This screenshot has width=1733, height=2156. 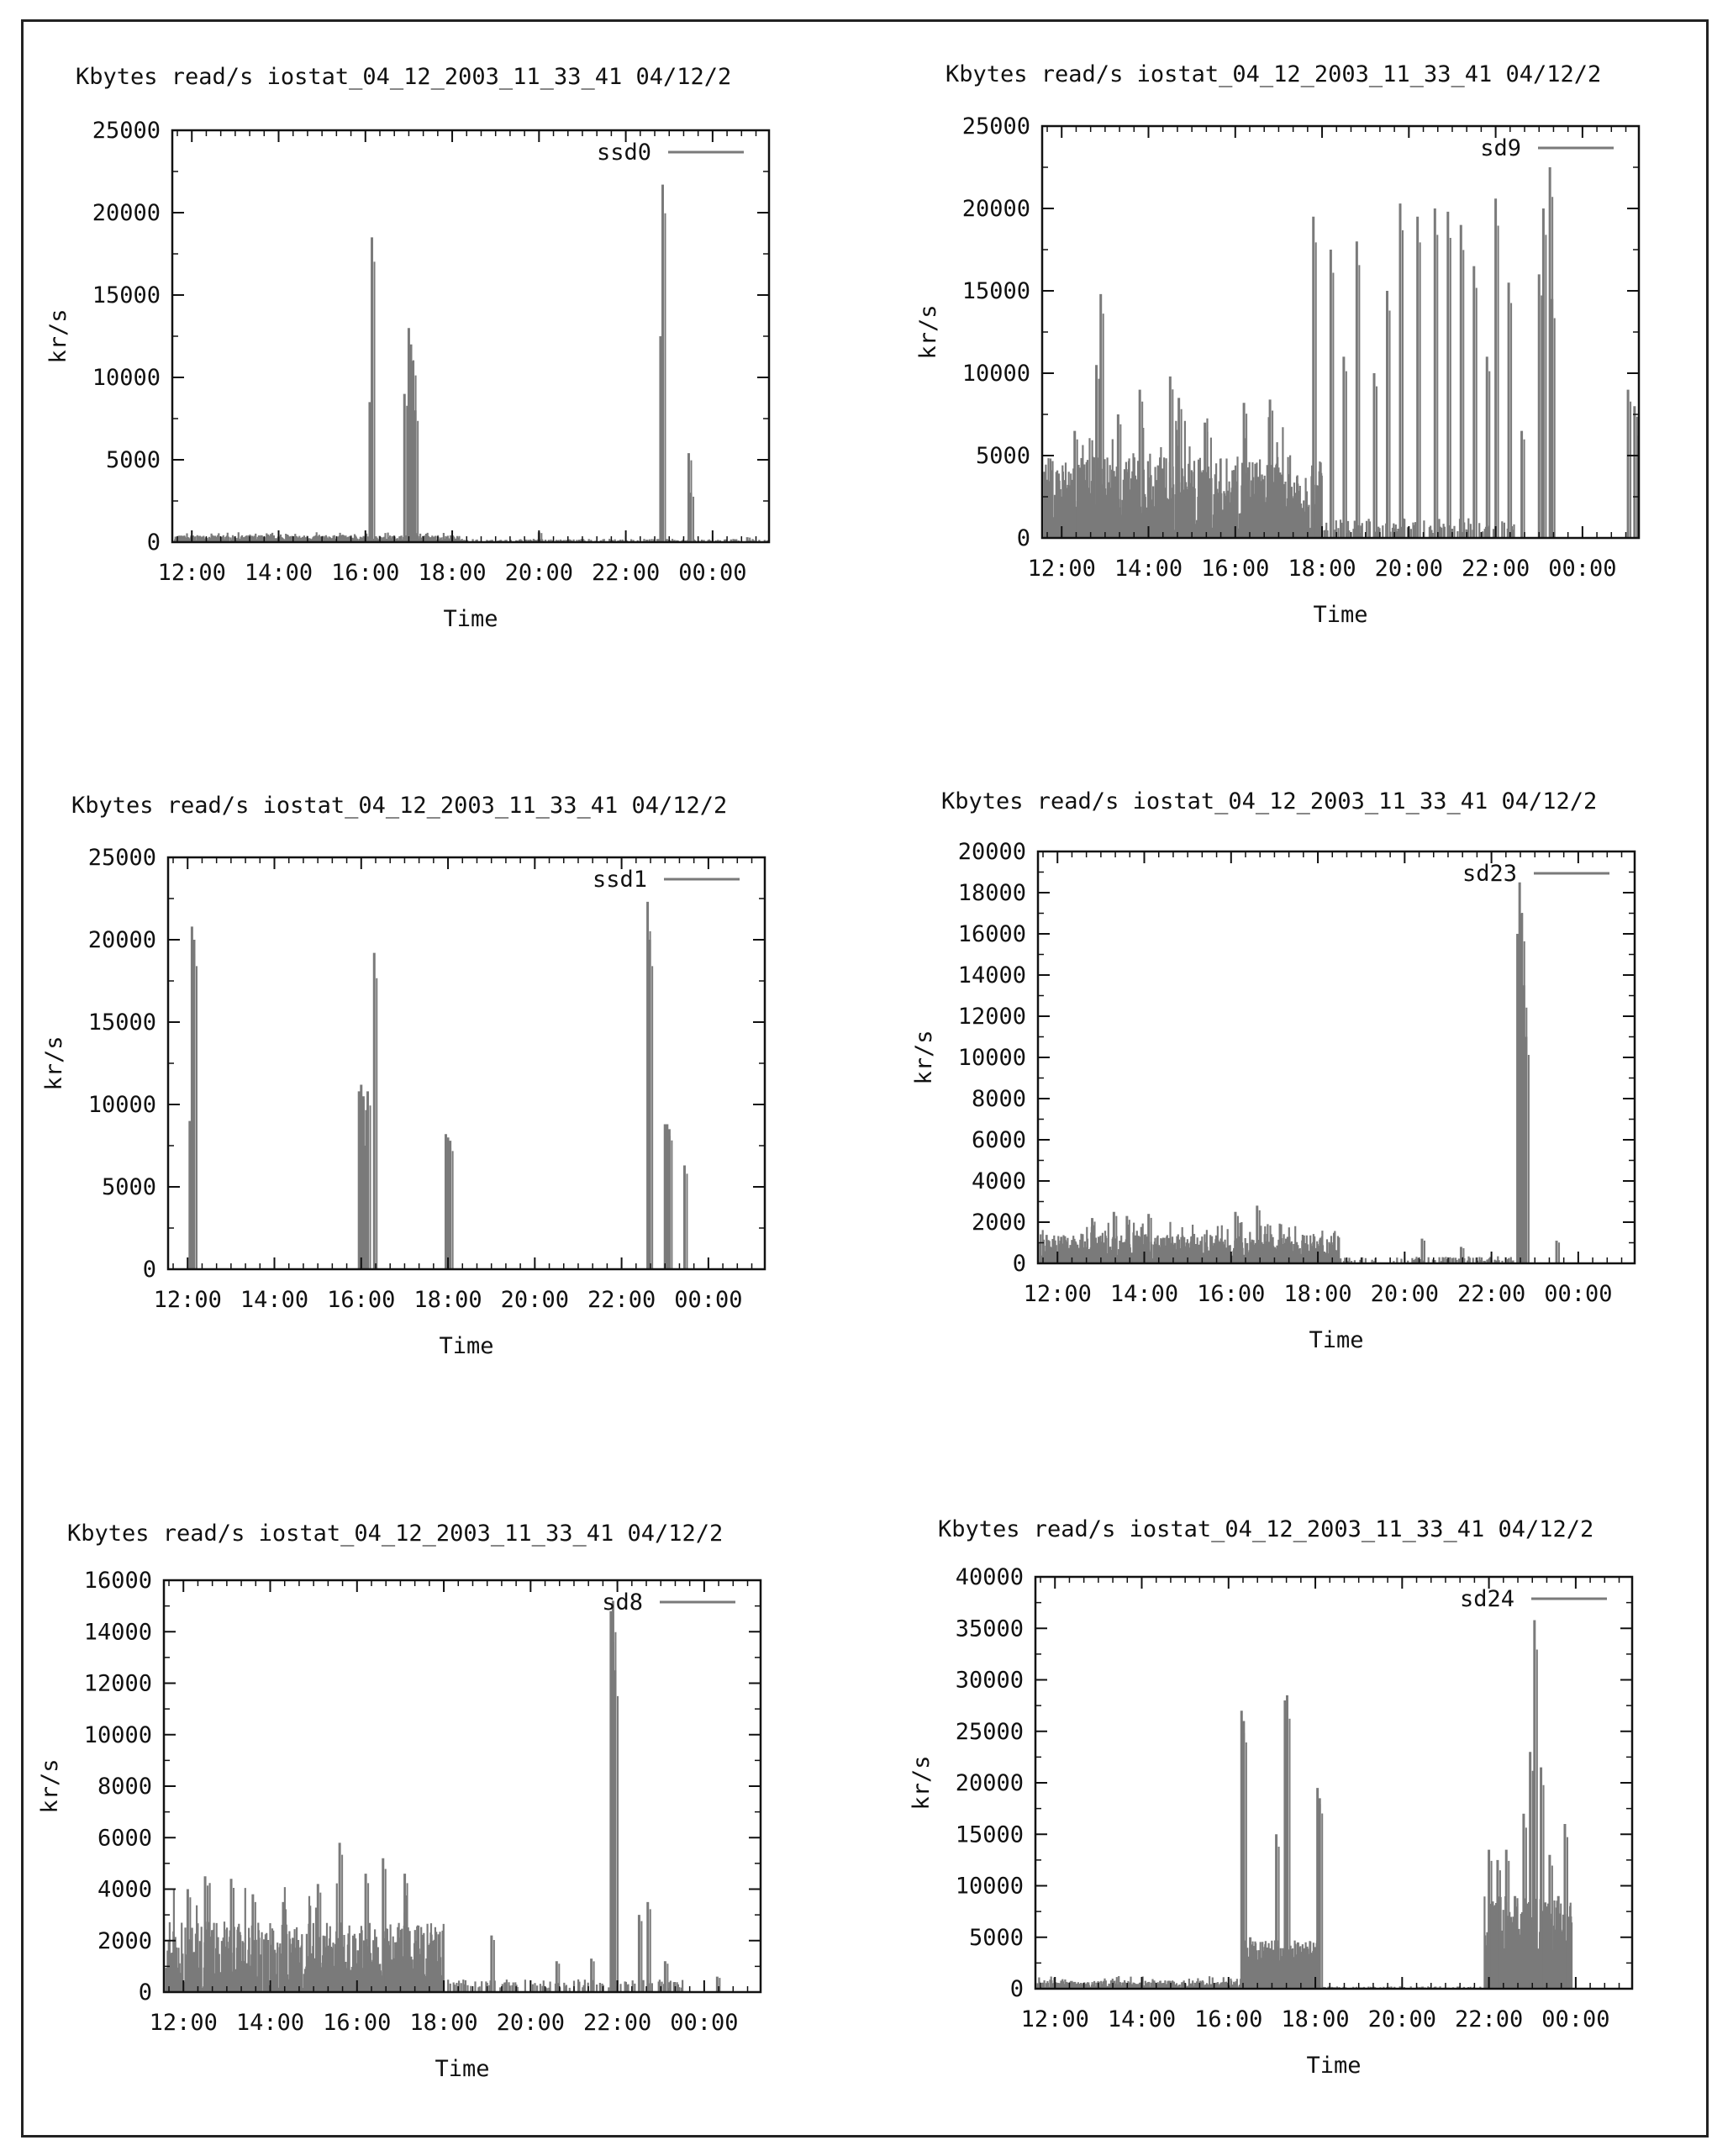 What do you see at coordinates (992, 893) in the screenshot?
I see `y-tick-label: 18000` at bounding box center [992, 893].